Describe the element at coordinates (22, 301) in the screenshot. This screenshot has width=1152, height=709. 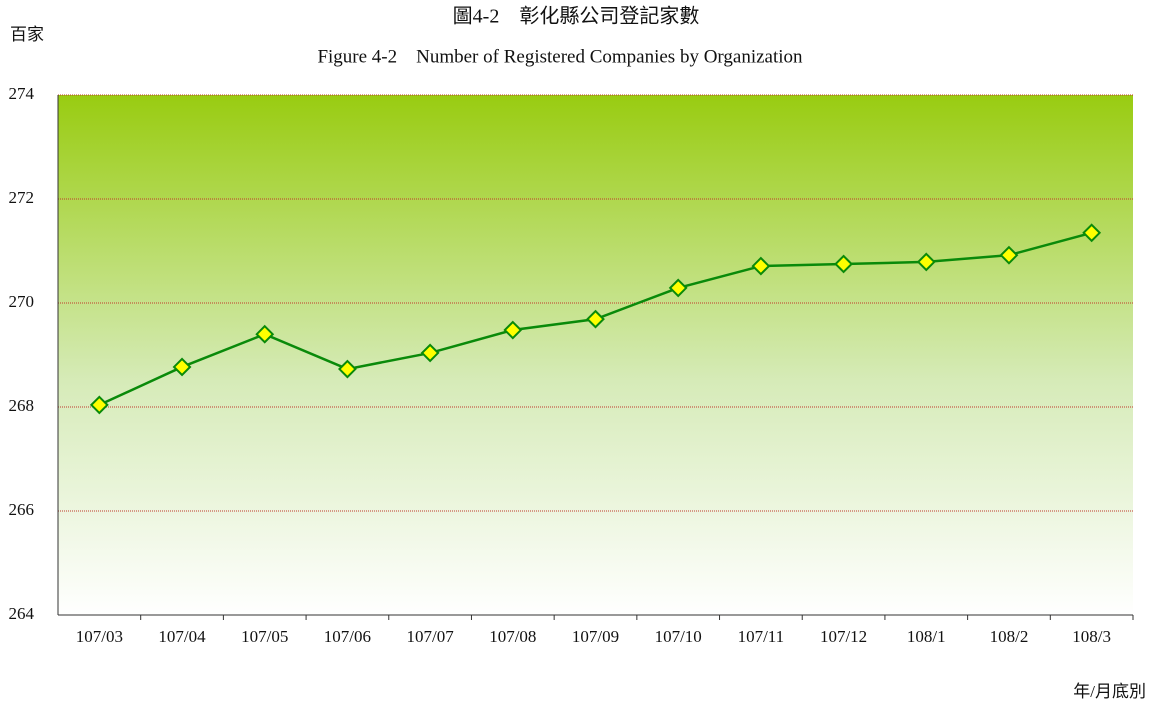
I see `y-tick-label: 270` at that location.